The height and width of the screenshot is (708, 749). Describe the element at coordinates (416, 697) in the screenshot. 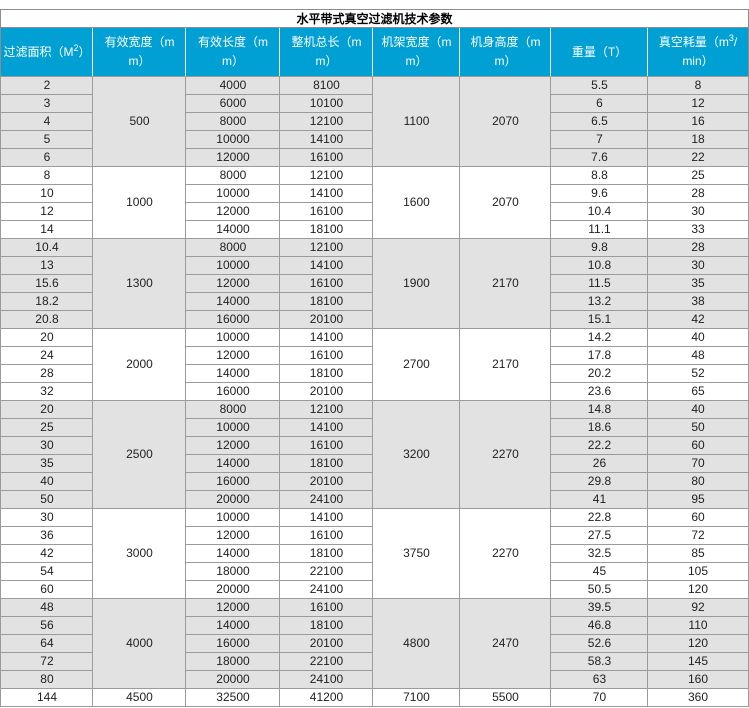

I see `cell-frame-width: 7100` at that location.